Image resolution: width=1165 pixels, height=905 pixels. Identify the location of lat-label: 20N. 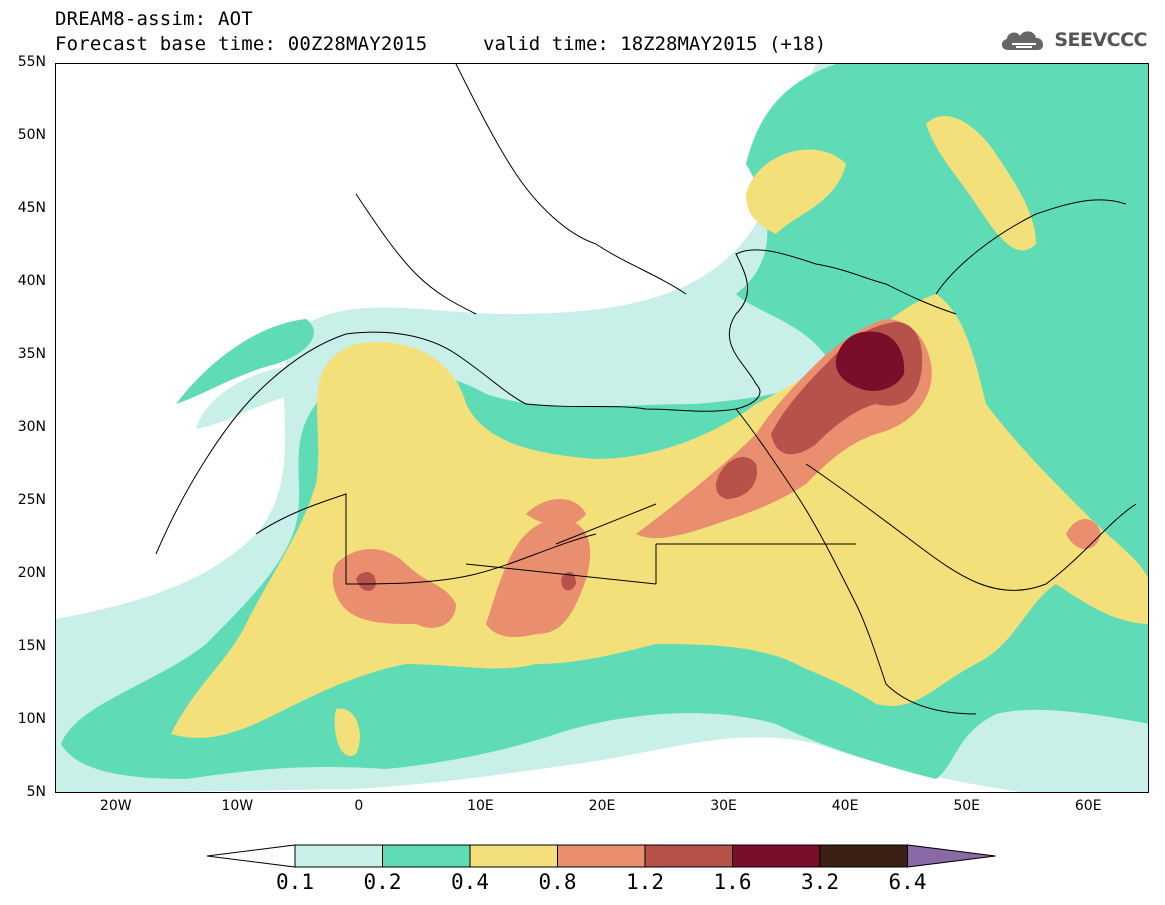
(31, 573).